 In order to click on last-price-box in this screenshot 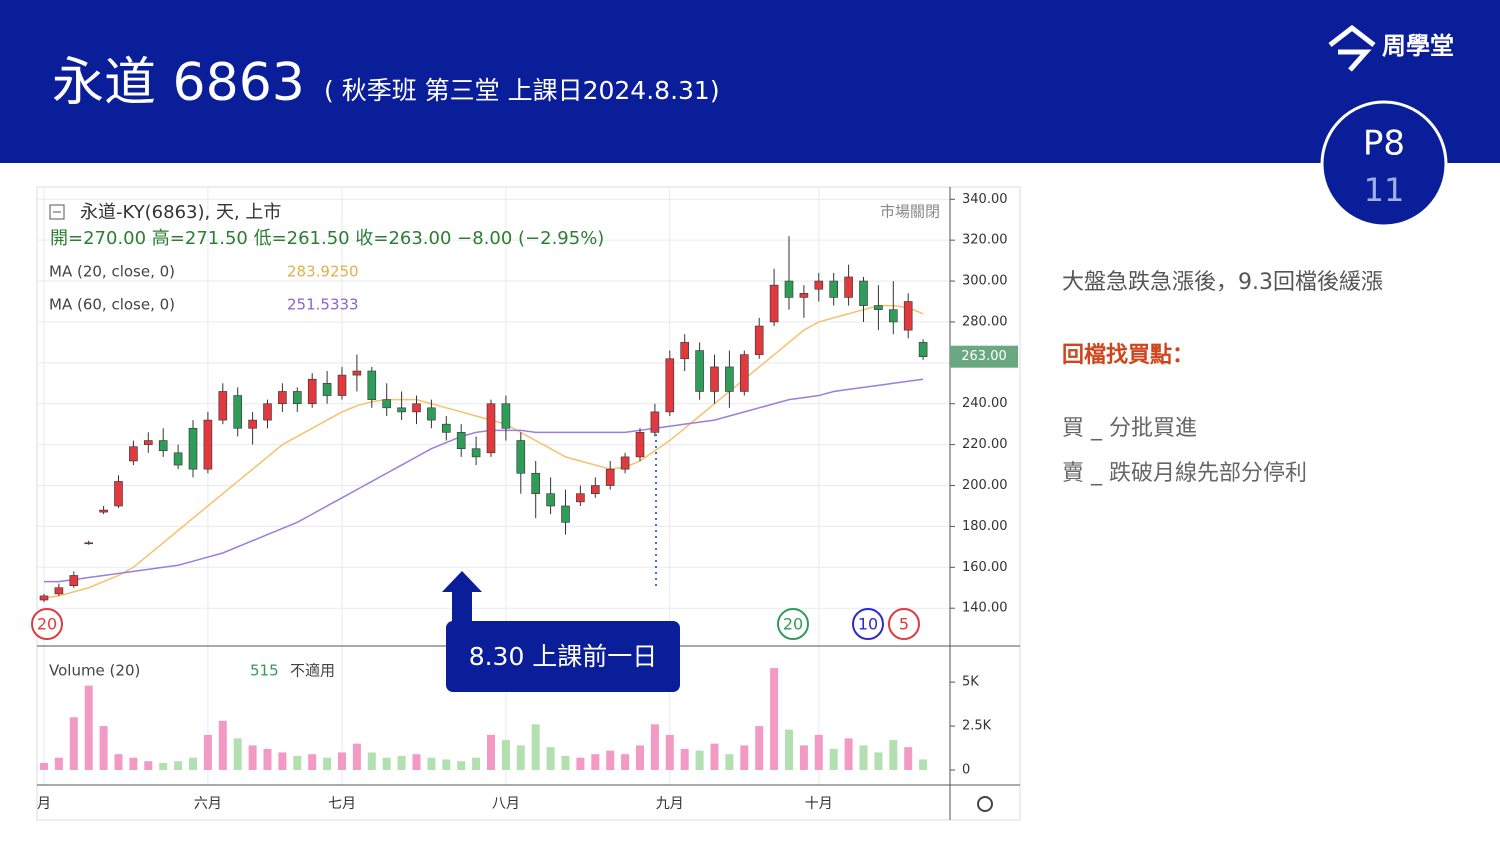, I will do `click(984, 356)`.